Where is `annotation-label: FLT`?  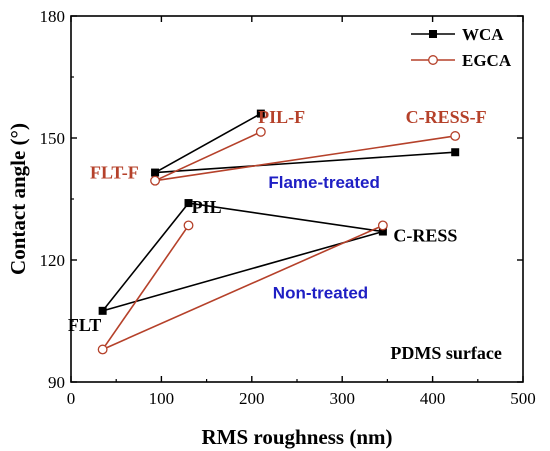 annotation-label: FLT is located at coordinates (84, 325).